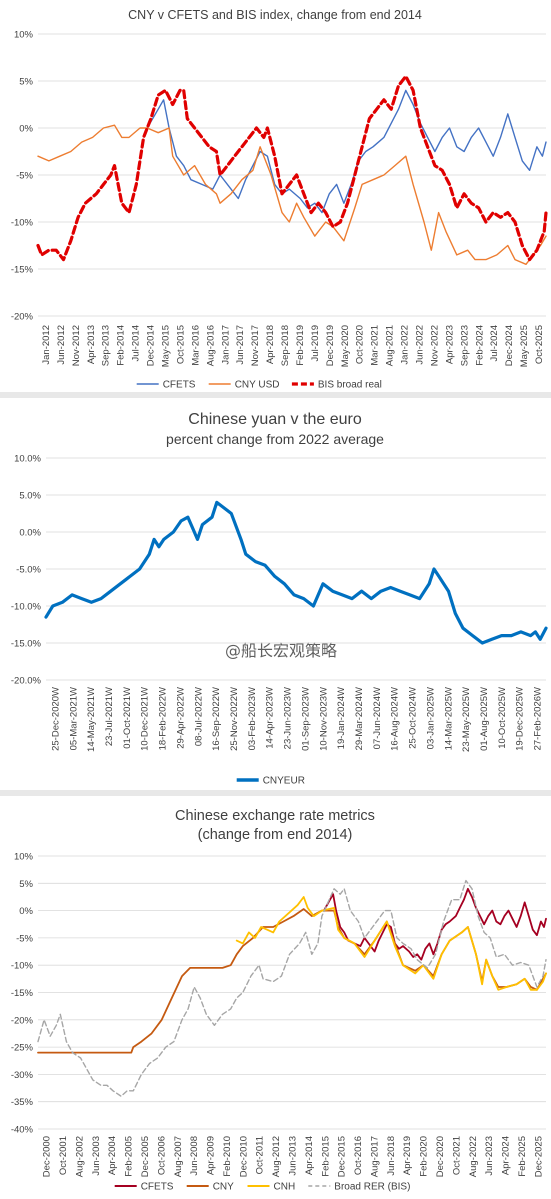 The image size is (551, 1199). Describe the element at coordinates (22, 1075) in the screenshot. I see `y-tick-label: -30%` at that location.